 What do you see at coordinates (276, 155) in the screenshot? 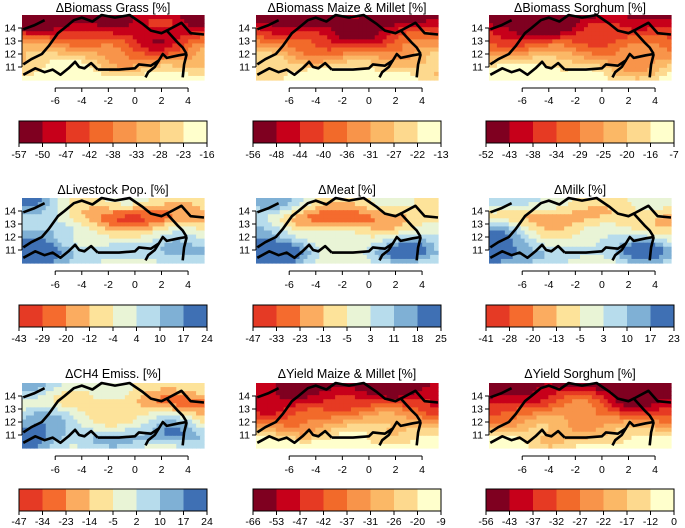
I see `legend-tick-label: -48` at bounding box center [276, 155].